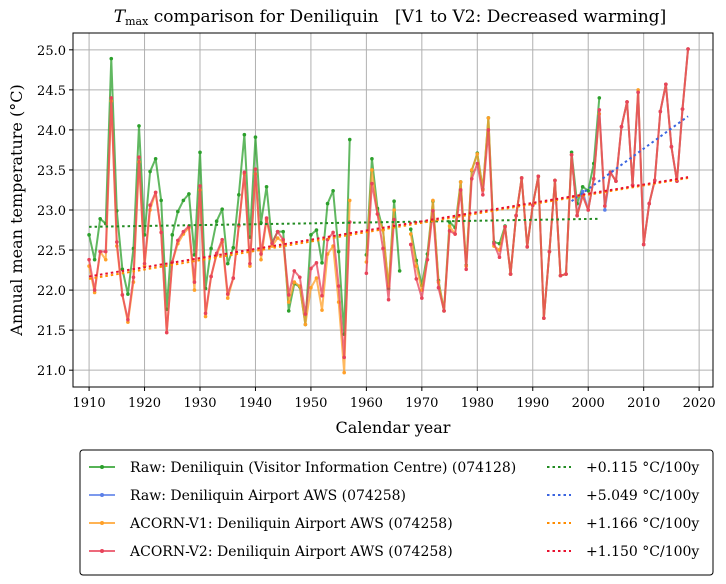 The width and height of the screenshot is (726, 584). Describe the element at coordinates (366, 403) in the screenshot. I see `x-tick-label: 1960` at that location.